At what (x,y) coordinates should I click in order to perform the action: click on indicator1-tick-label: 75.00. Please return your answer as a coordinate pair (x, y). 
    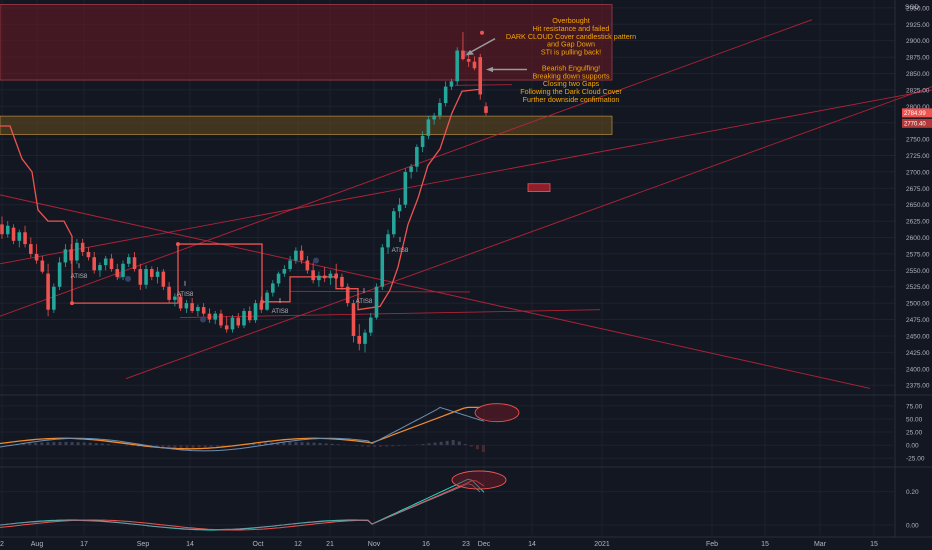
    Looking at the image, I should click on (914, 406).